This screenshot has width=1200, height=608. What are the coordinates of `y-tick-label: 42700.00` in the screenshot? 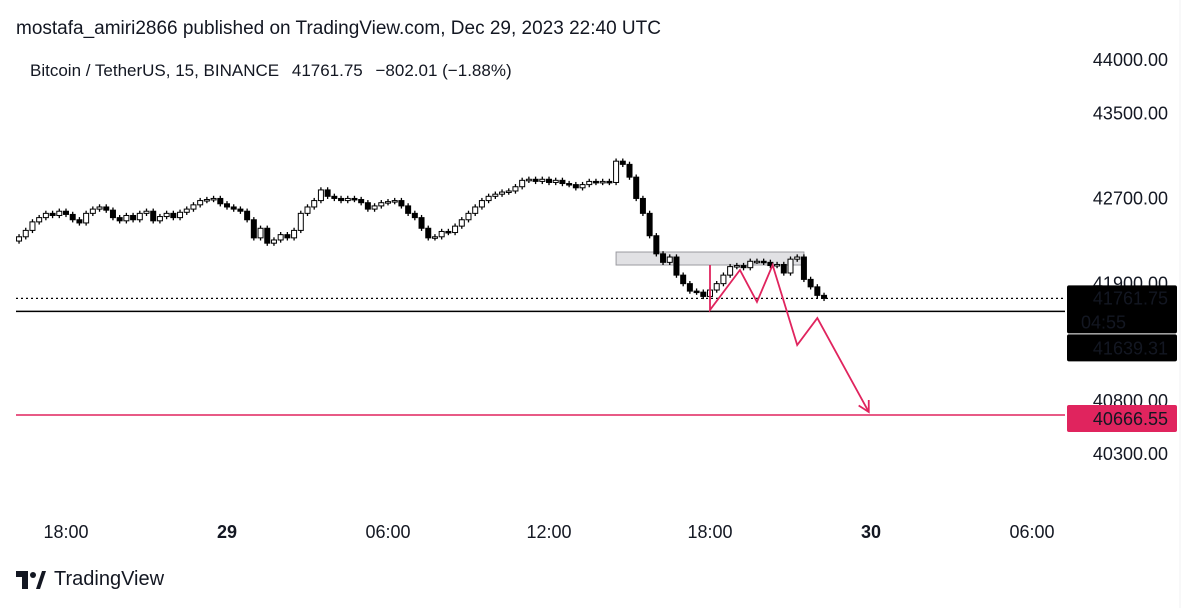 It's located at (1130, 198).